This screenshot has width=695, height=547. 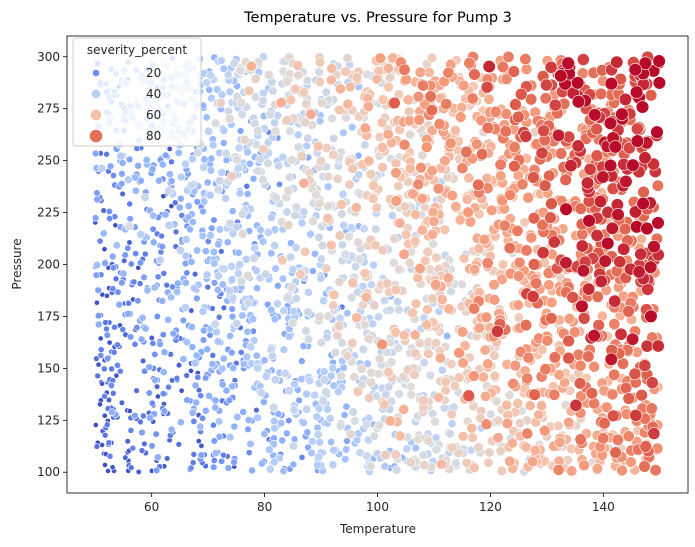 I want to click on x-tick-label: 60, so click(x=151, y=507).